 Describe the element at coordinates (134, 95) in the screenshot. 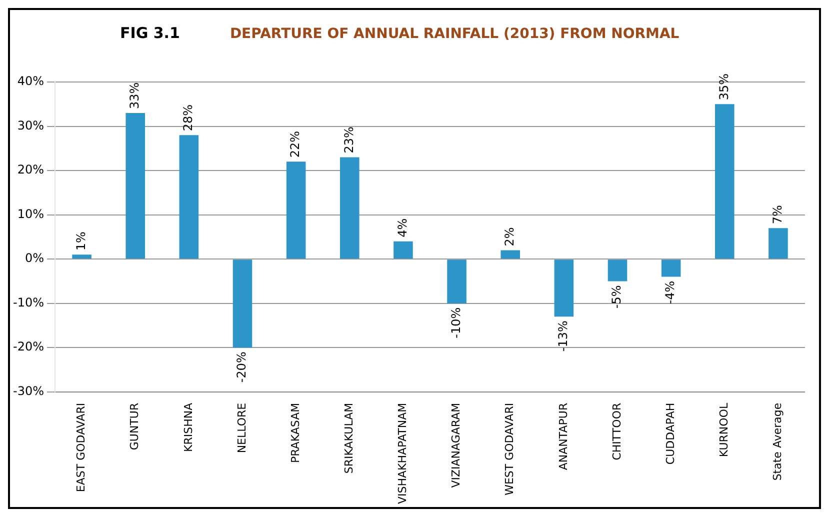

I see `data-label: 33%` at that location.